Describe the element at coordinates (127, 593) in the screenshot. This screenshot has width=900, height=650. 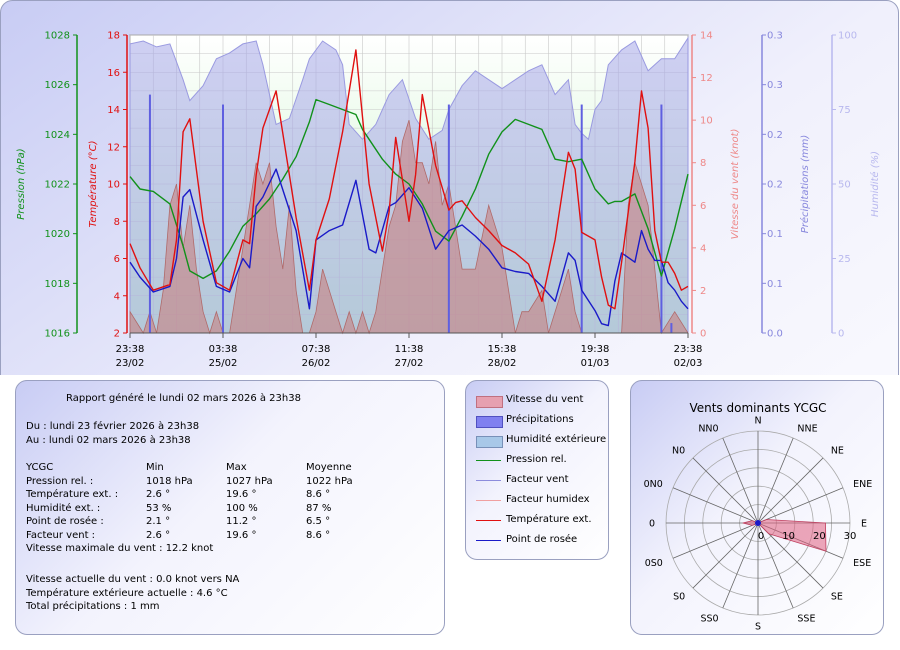
I see `current-temp: Température extérieure actuelle : 4.6 °C` at that location.